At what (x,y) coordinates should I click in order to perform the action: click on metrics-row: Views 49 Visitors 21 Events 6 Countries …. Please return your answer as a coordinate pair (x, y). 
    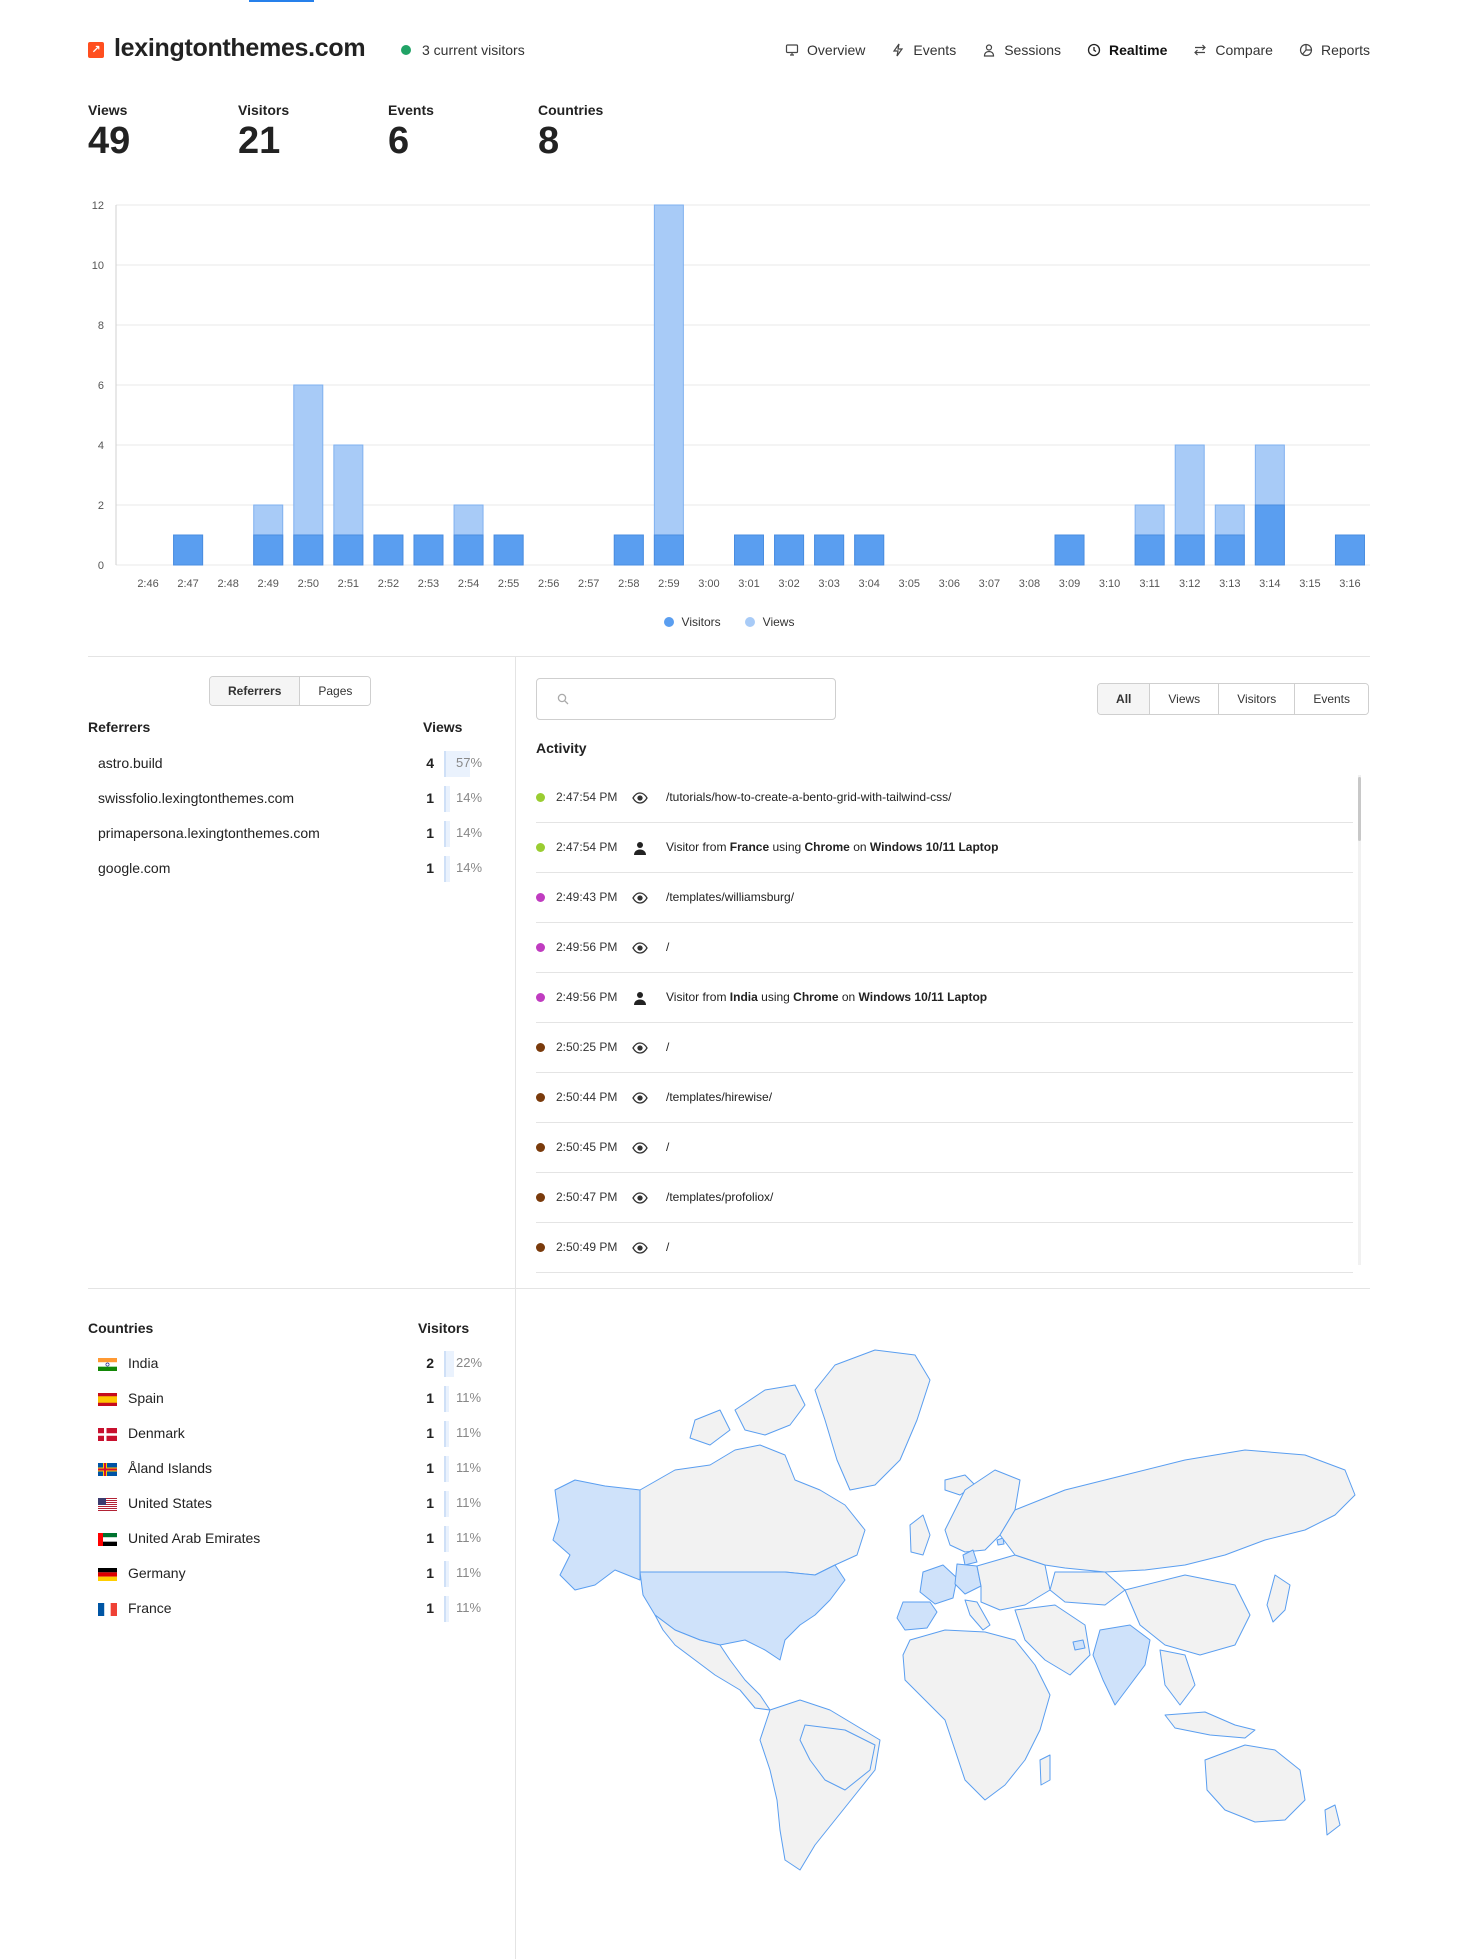
    Looking at the image, I should click on (388, 132).